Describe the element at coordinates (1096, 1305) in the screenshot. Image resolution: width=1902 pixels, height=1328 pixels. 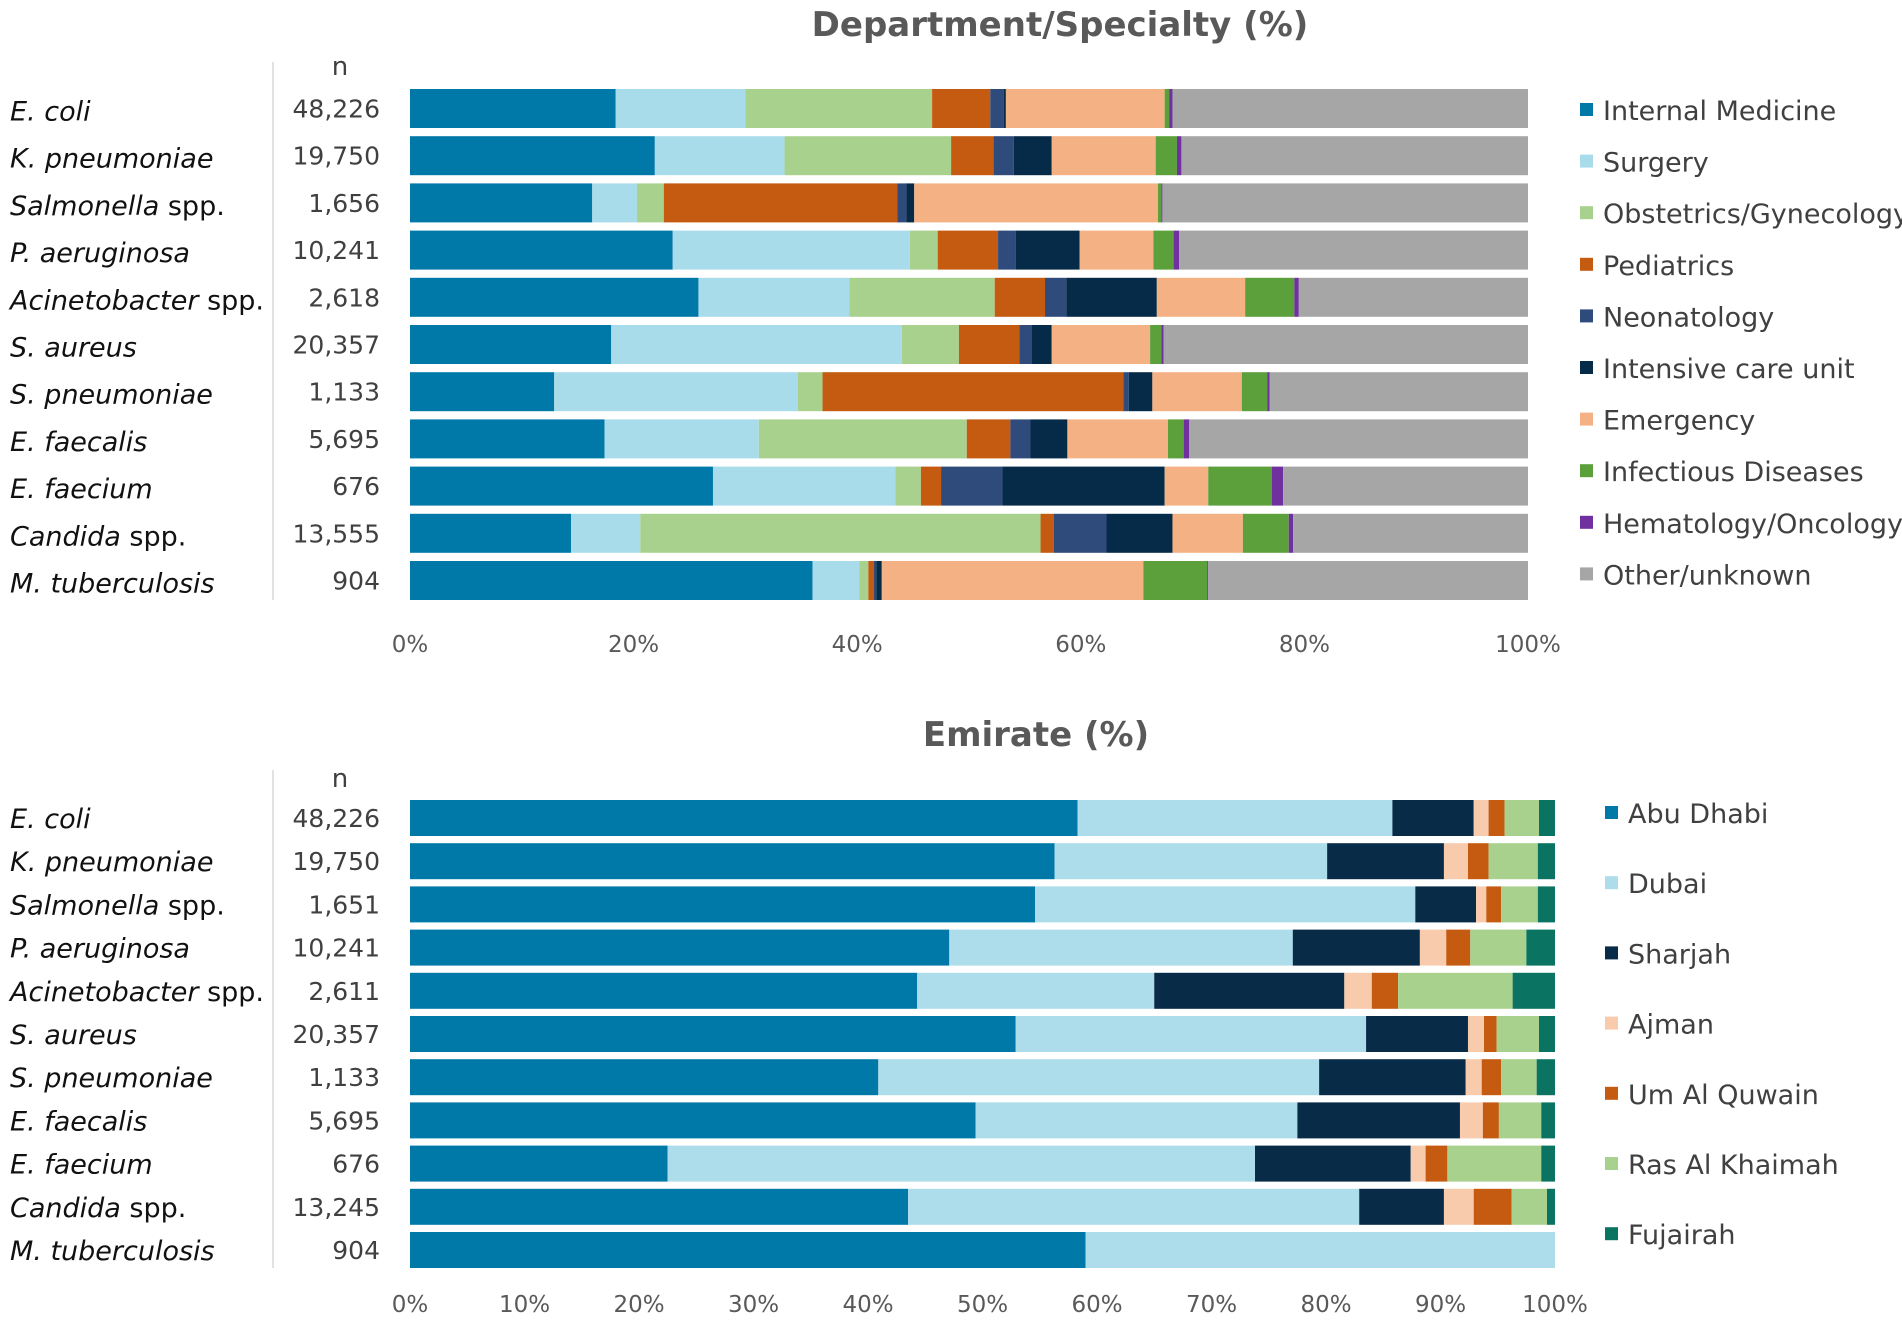
I see `emirate-x-tick-label: 60%` at that location.